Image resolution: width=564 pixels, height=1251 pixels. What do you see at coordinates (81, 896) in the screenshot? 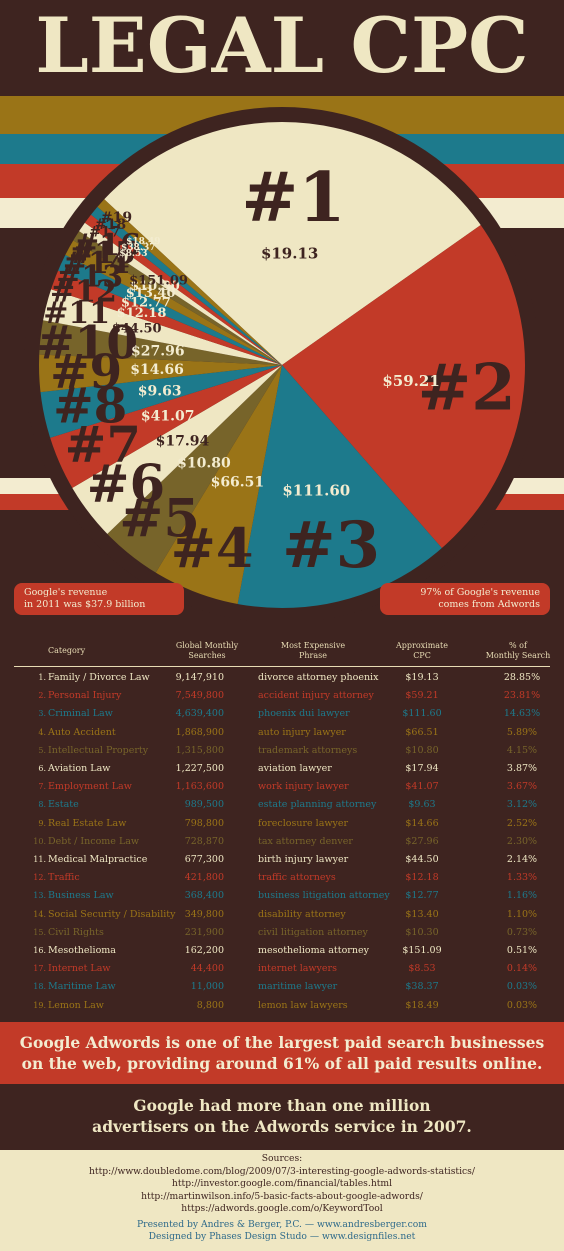
I see `row-category: Business Law` at bounding box center [81, 896].